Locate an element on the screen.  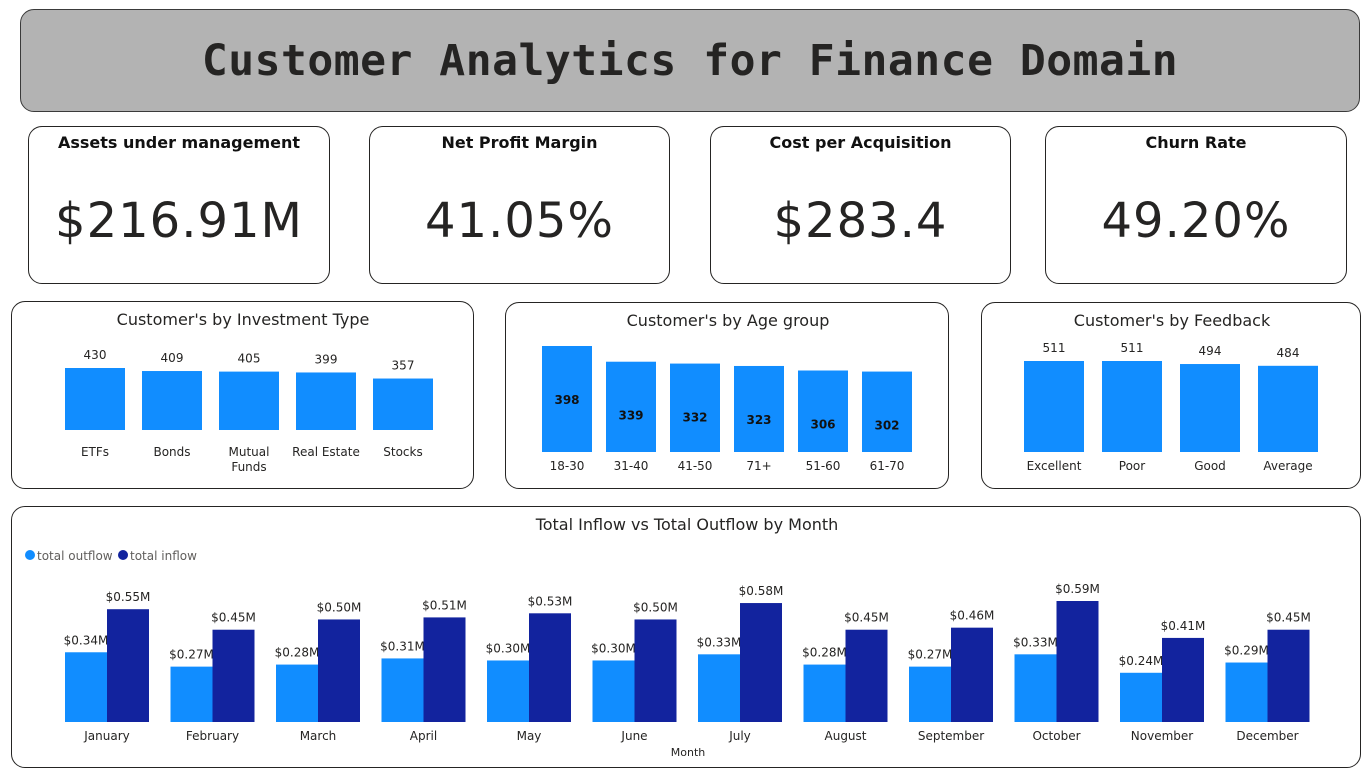
data-label: 399 is located at coordinates (326, 359).